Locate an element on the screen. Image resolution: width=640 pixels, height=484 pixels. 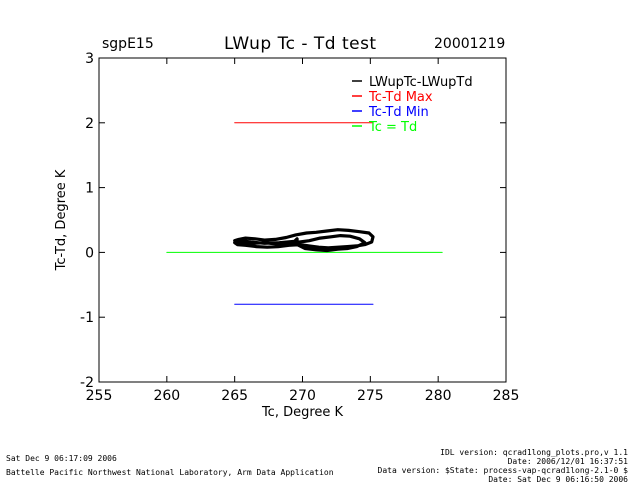
y-tick-label: -2 is located at coordinates (87, 383).